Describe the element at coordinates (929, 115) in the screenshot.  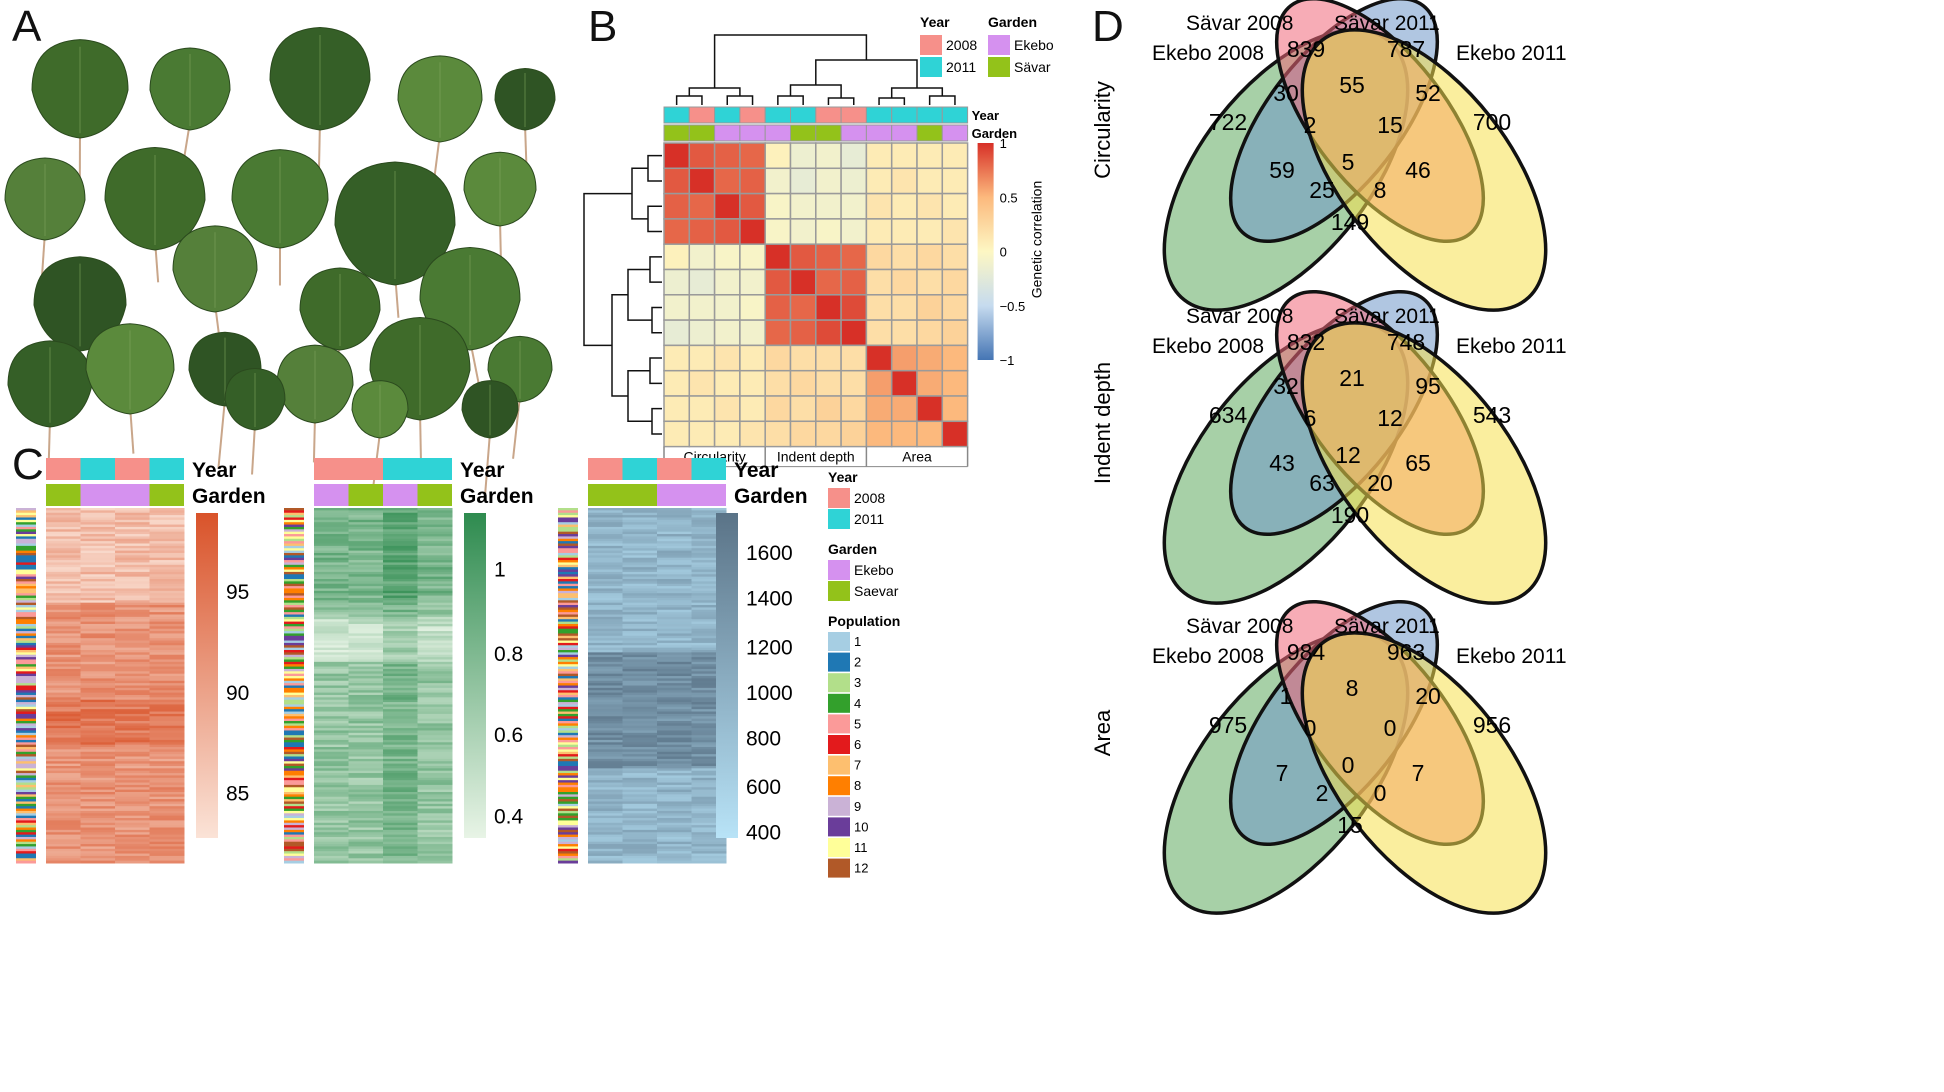
I see `year-track-cell` at that location.